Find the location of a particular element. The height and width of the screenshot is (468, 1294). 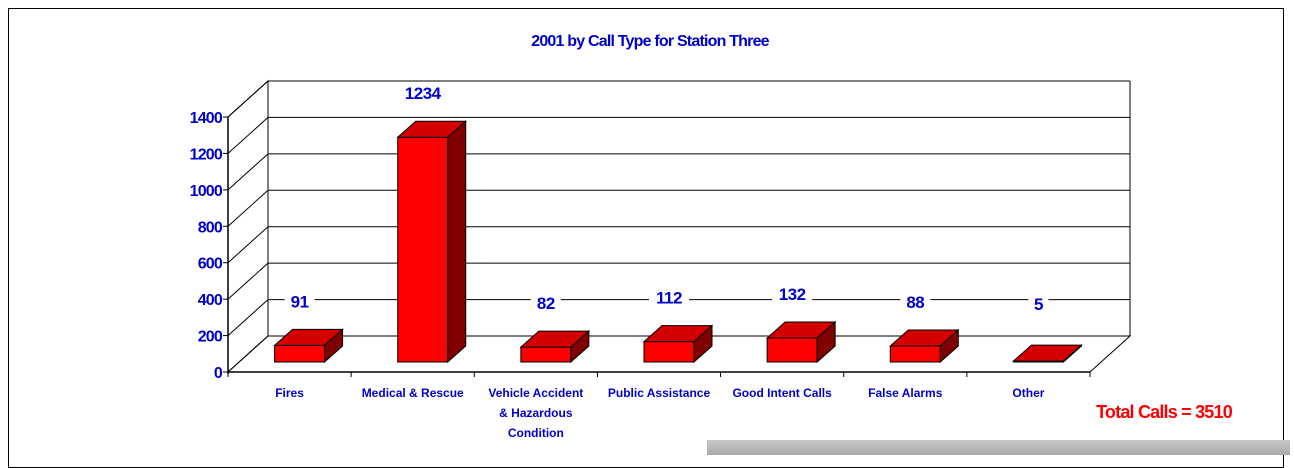

x-category-label-line: Other is located at coordinates (1028, 393).